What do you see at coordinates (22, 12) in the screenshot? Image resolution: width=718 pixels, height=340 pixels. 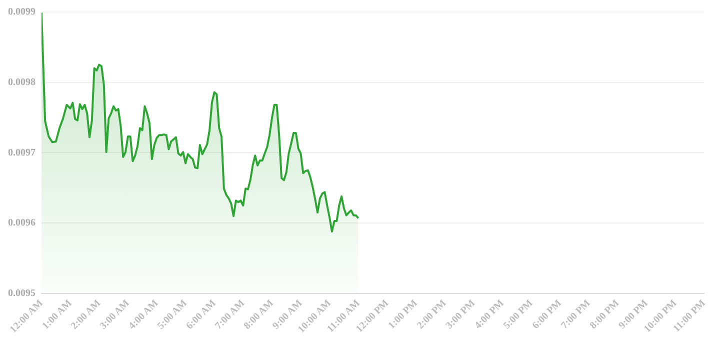 I see `y-tick-label: 0.0099` at bounding box center [22, 12].